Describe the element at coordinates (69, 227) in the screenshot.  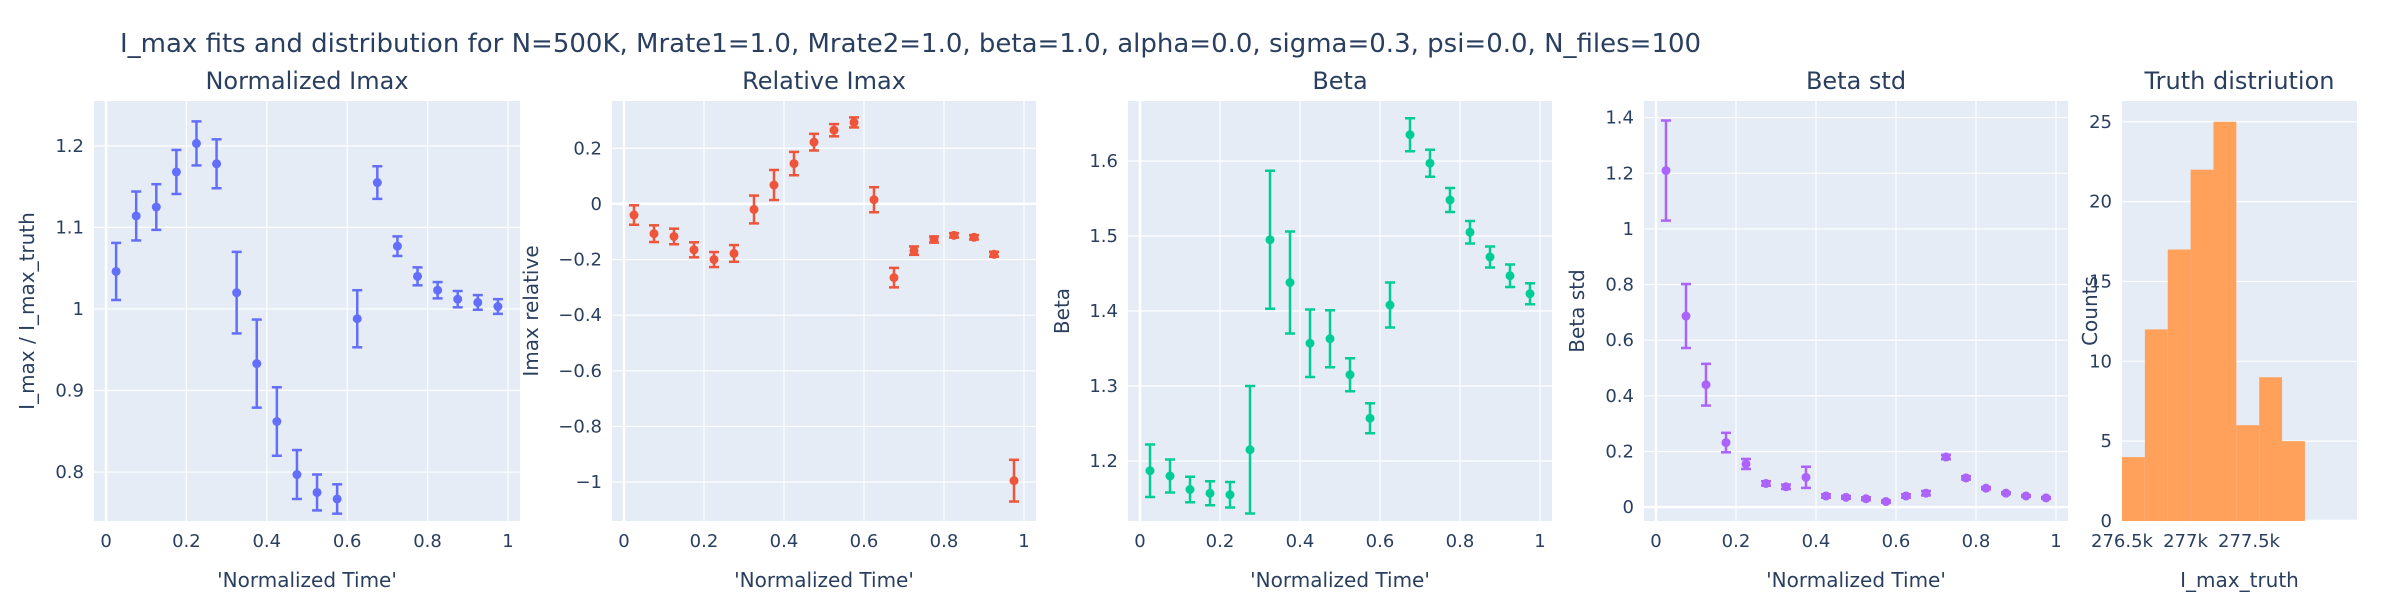
I see `y-tick-label: 1.1` at that location.